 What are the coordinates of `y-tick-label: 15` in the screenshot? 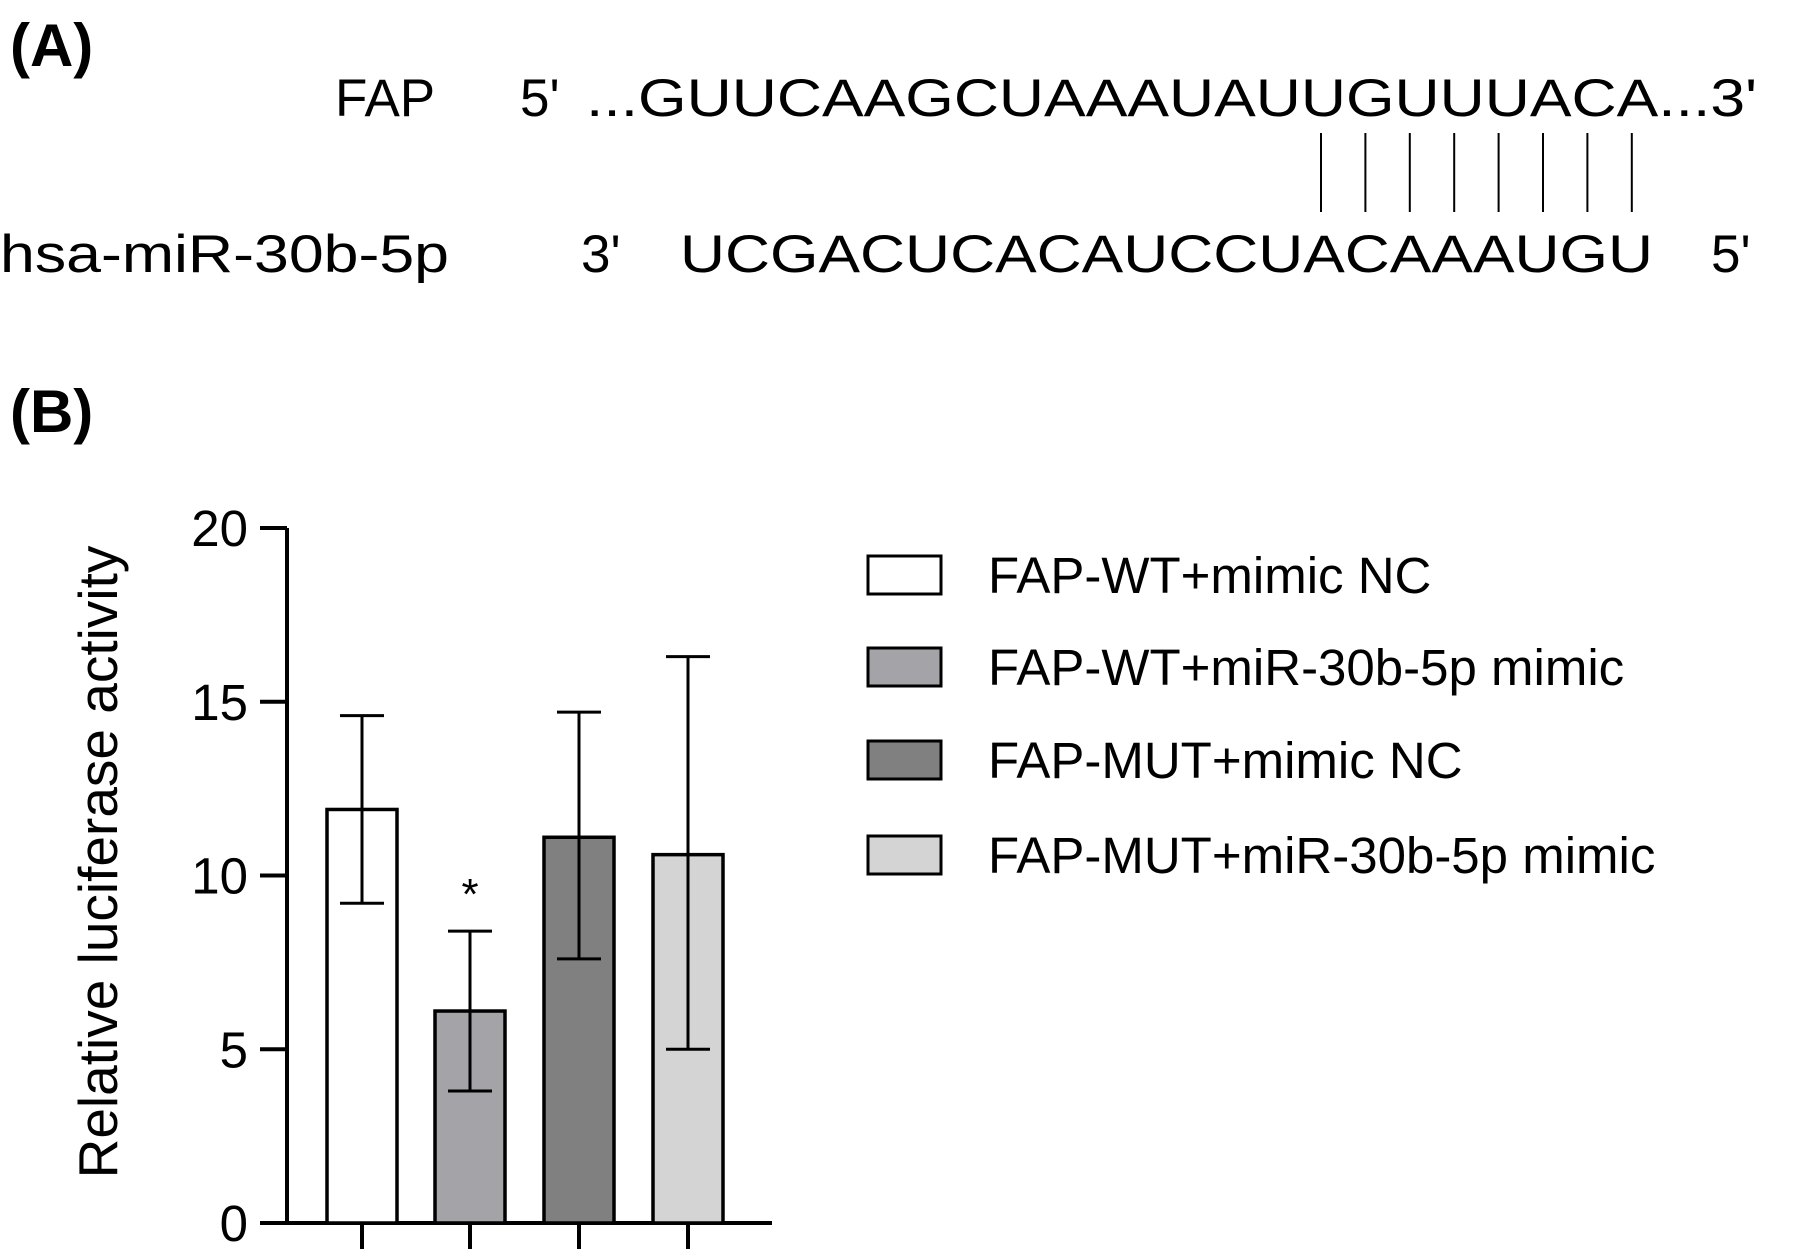 It's located at (219, 702).